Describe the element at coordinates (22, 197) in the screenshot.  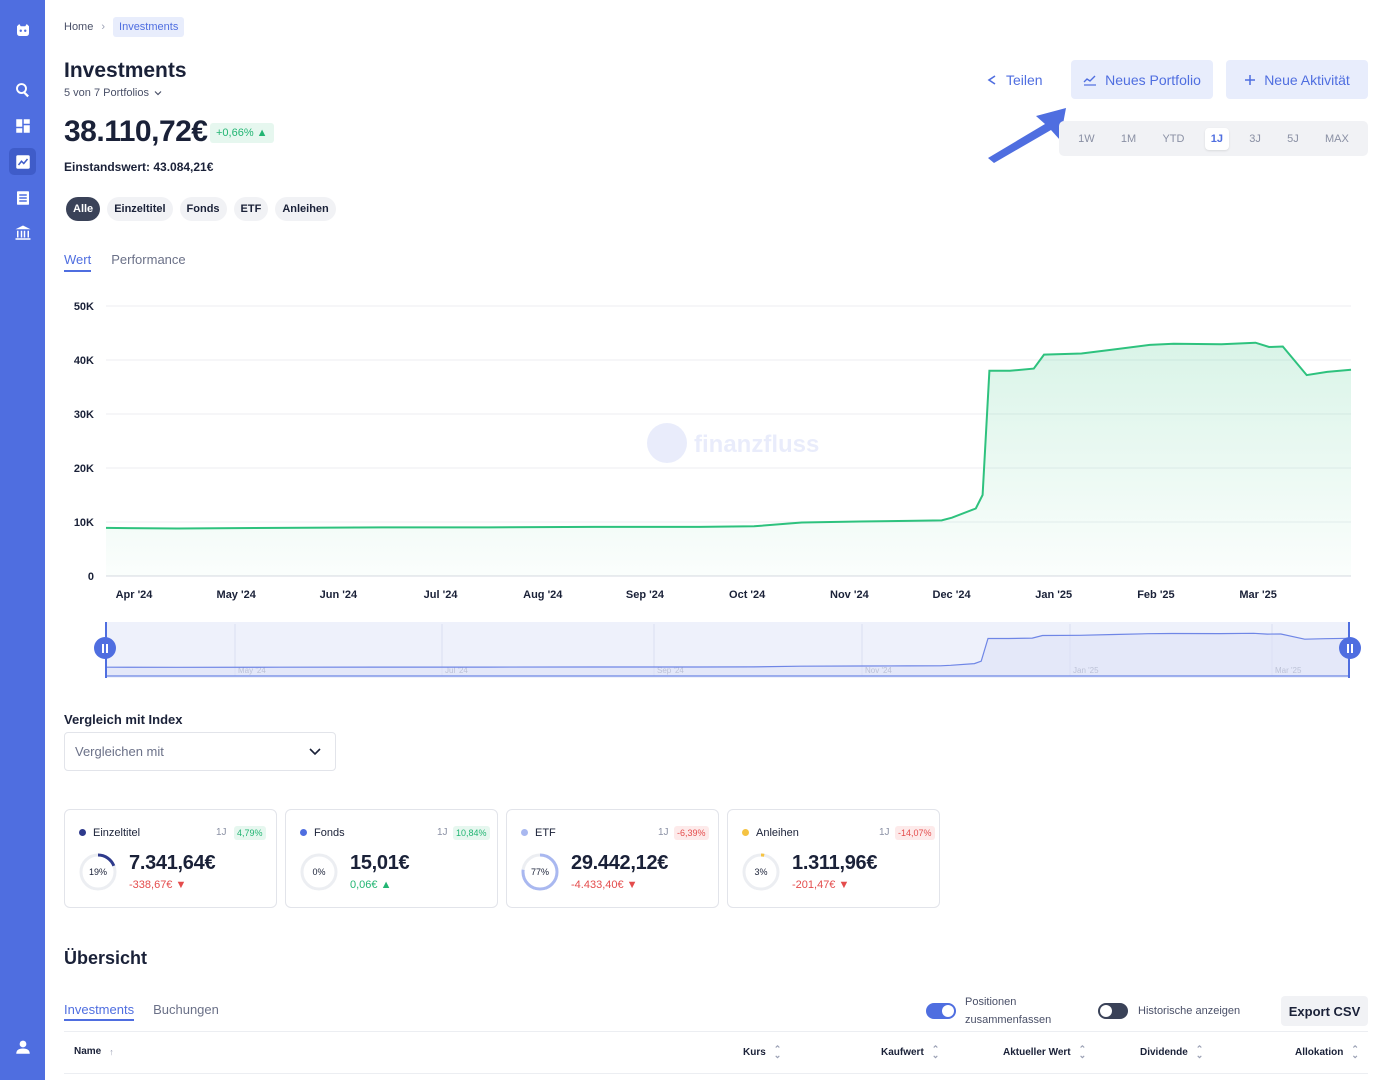
I see `document-icon` at that location.